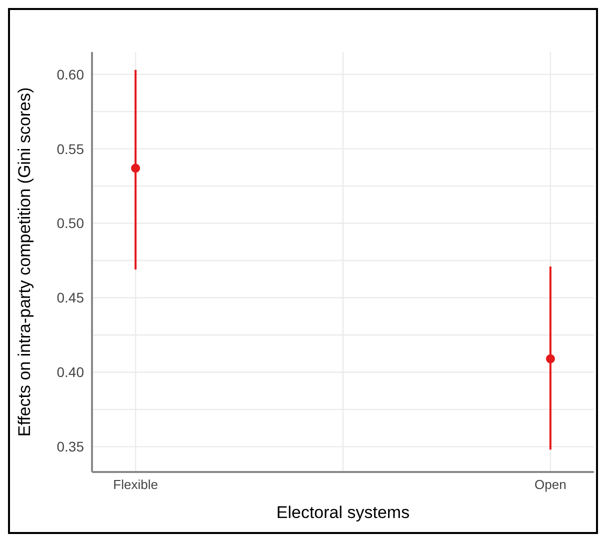  What do you see at coordinates (70, 148) in the screenshot?
I see `y-tick-label: 0.55` at bounding box center [70, 148].